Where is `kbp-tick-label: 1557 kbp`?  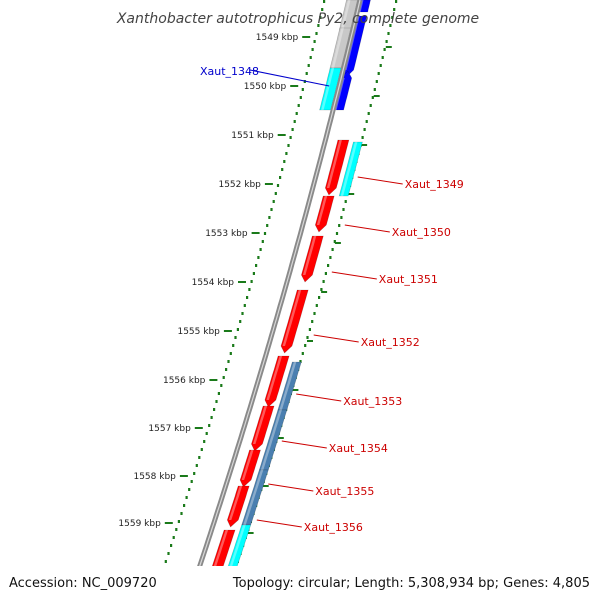
kbp-tick-label: 1557 kbp is located at coordinates (169, 429).